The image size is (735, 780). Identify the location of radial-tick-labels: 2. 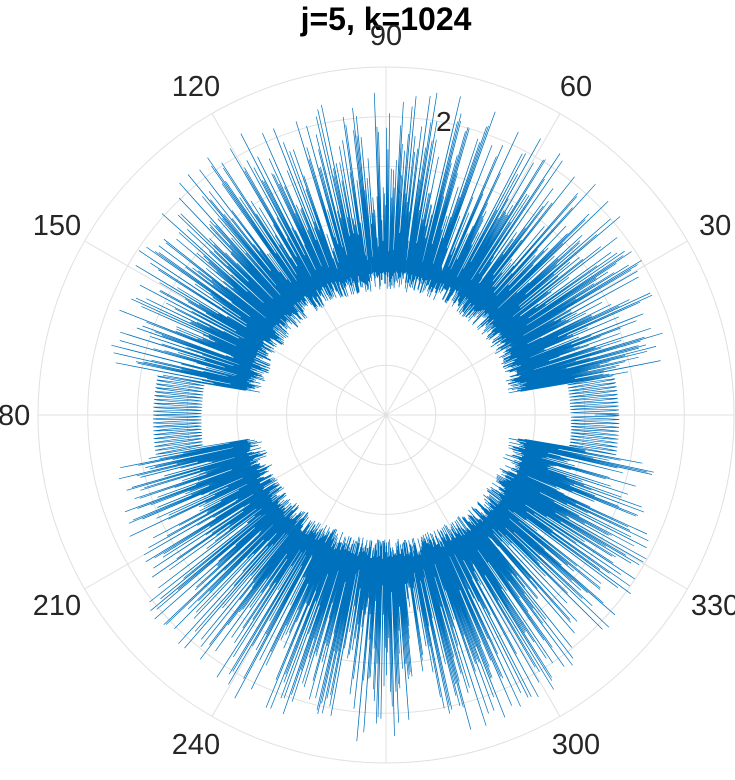
(444, 121).